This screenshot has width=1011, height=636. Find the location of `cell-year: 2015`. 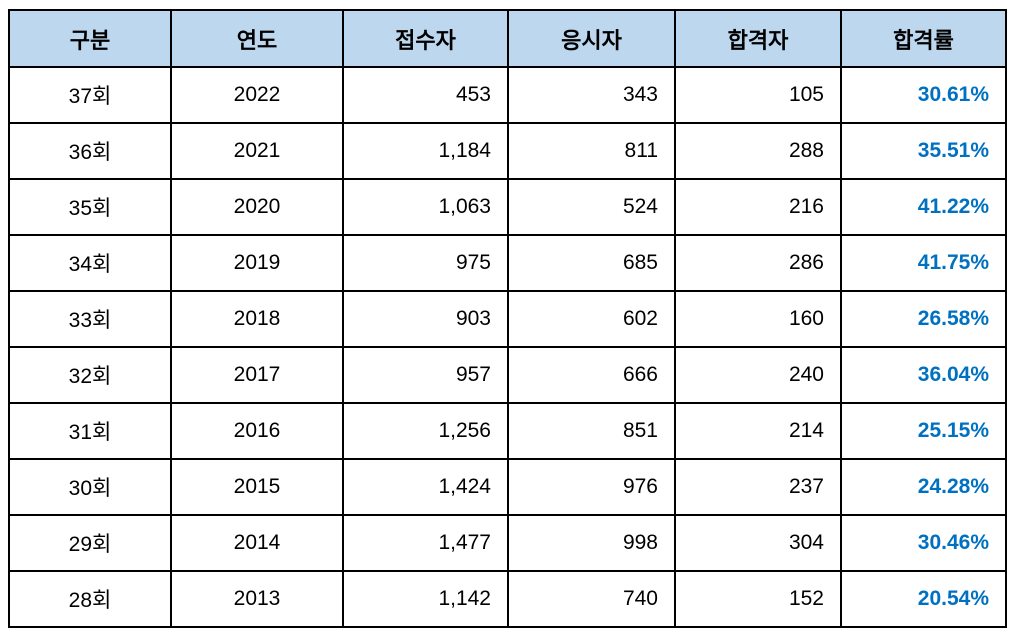

cell-year: 2015 is located at coordinates (257, 487).